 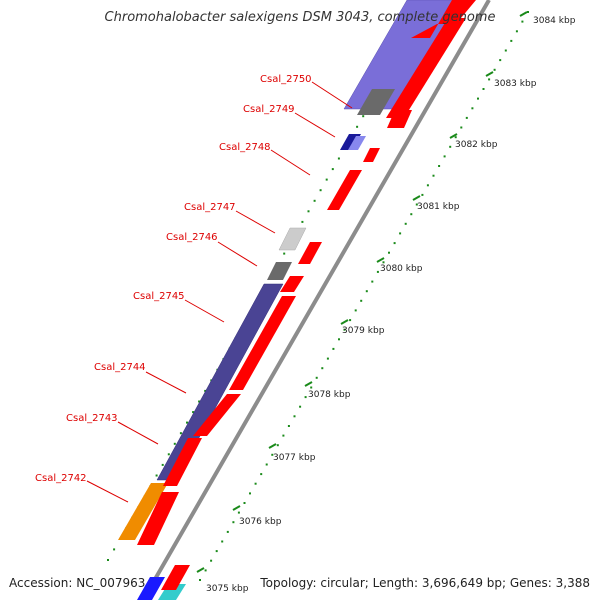 I want to click on feature-bar-bottom-cyan, so click(x=172, y=592).